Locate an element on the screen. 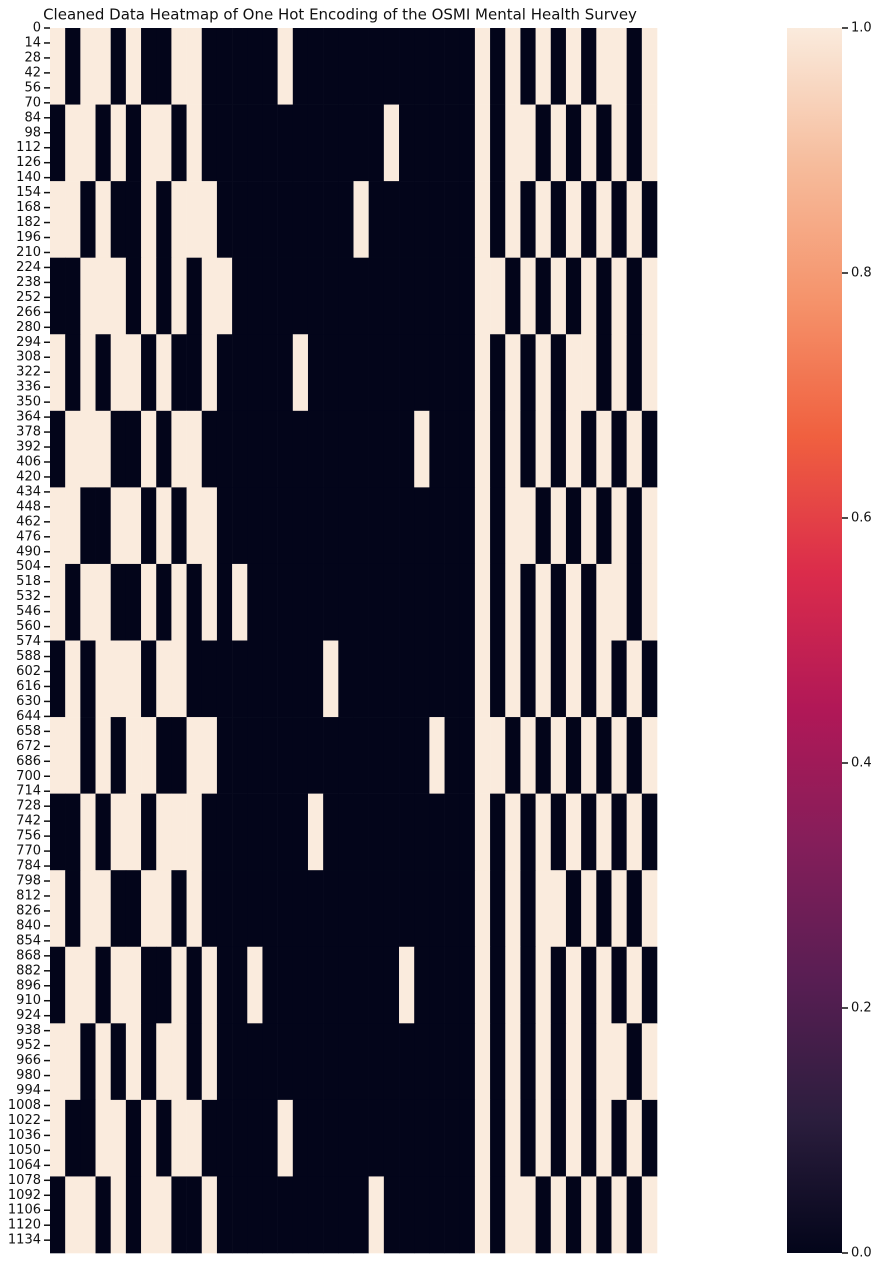  y-tick-label: 238 is located at coordinates (28, 282).